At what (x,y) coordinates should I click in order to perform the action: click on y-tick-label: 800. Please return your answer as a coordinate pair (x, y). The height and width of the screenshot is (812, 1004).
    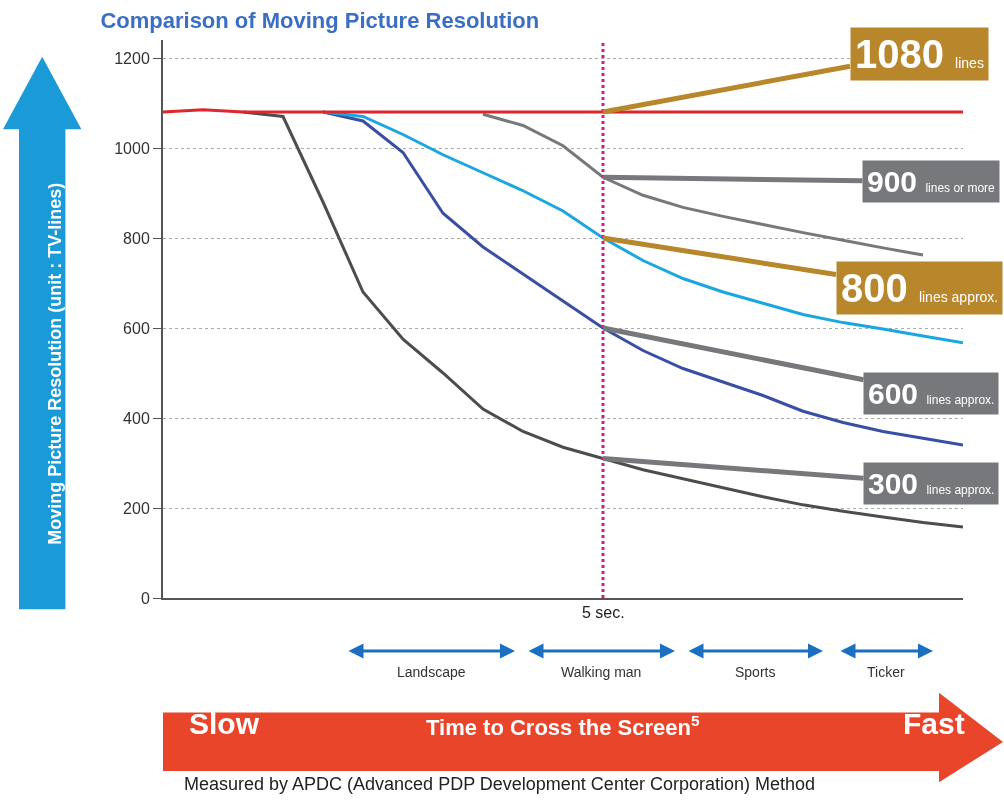
    Looking at the image, I should click on (136, 238).